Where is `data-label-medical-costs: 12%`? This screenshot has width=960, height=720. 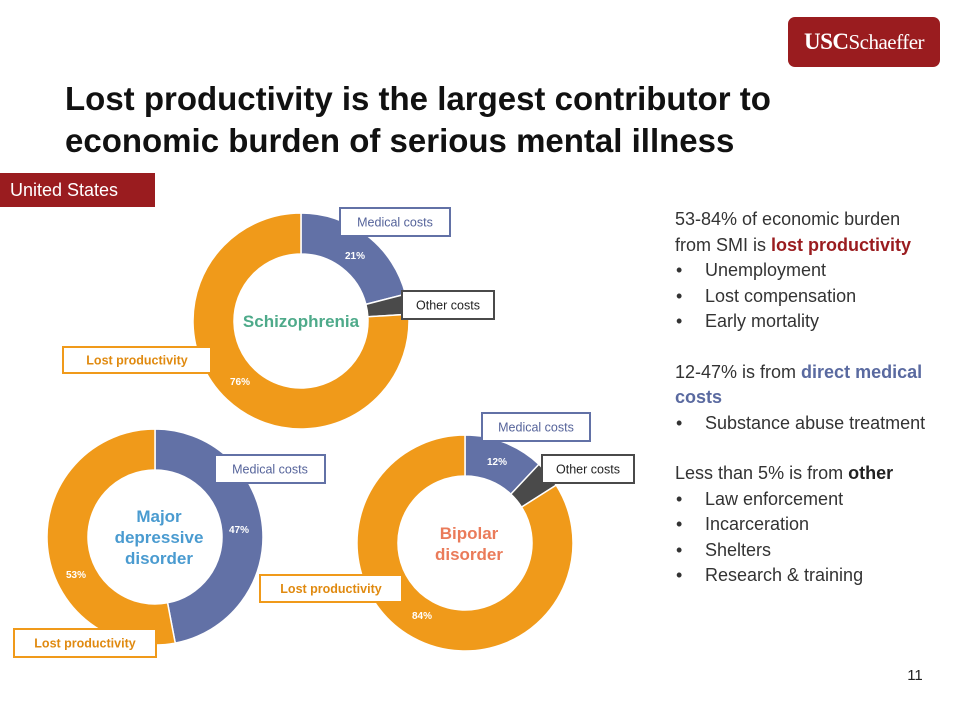 data-label-medical-costs: 12% is located at coordinates (497, 462).